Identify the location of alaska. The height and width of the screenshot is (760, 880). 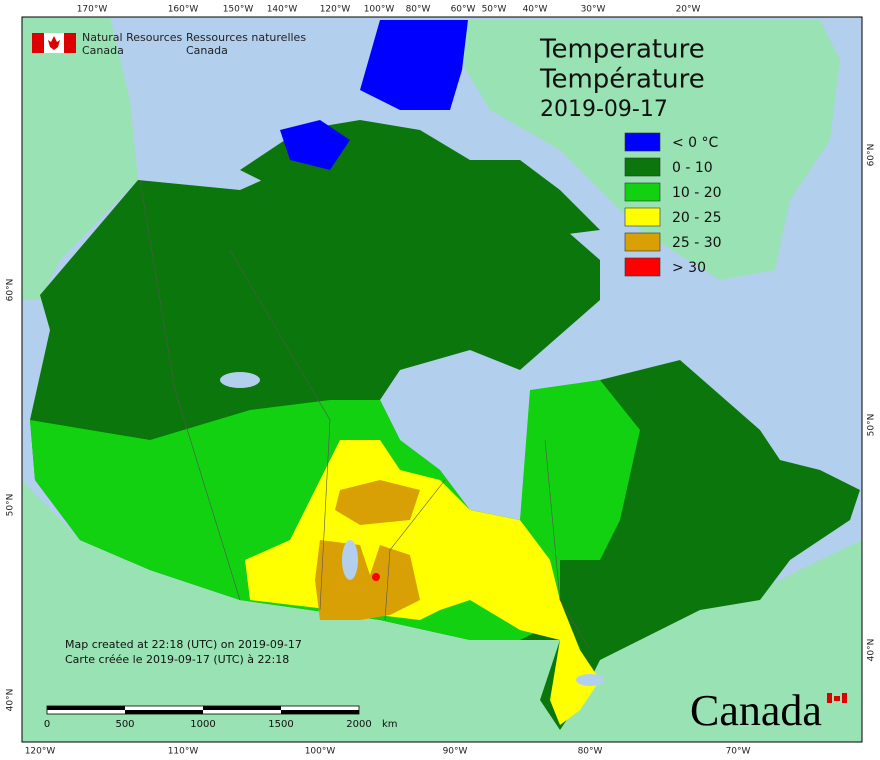
(80, 158).